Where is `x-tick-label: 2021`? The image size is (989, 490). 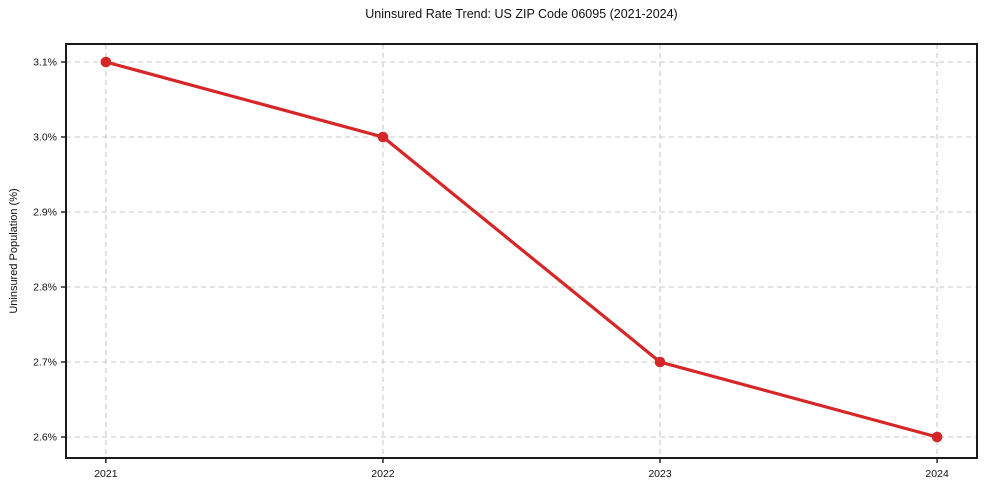
x-tick-label: 2021 is located at coordinates (106, 474).